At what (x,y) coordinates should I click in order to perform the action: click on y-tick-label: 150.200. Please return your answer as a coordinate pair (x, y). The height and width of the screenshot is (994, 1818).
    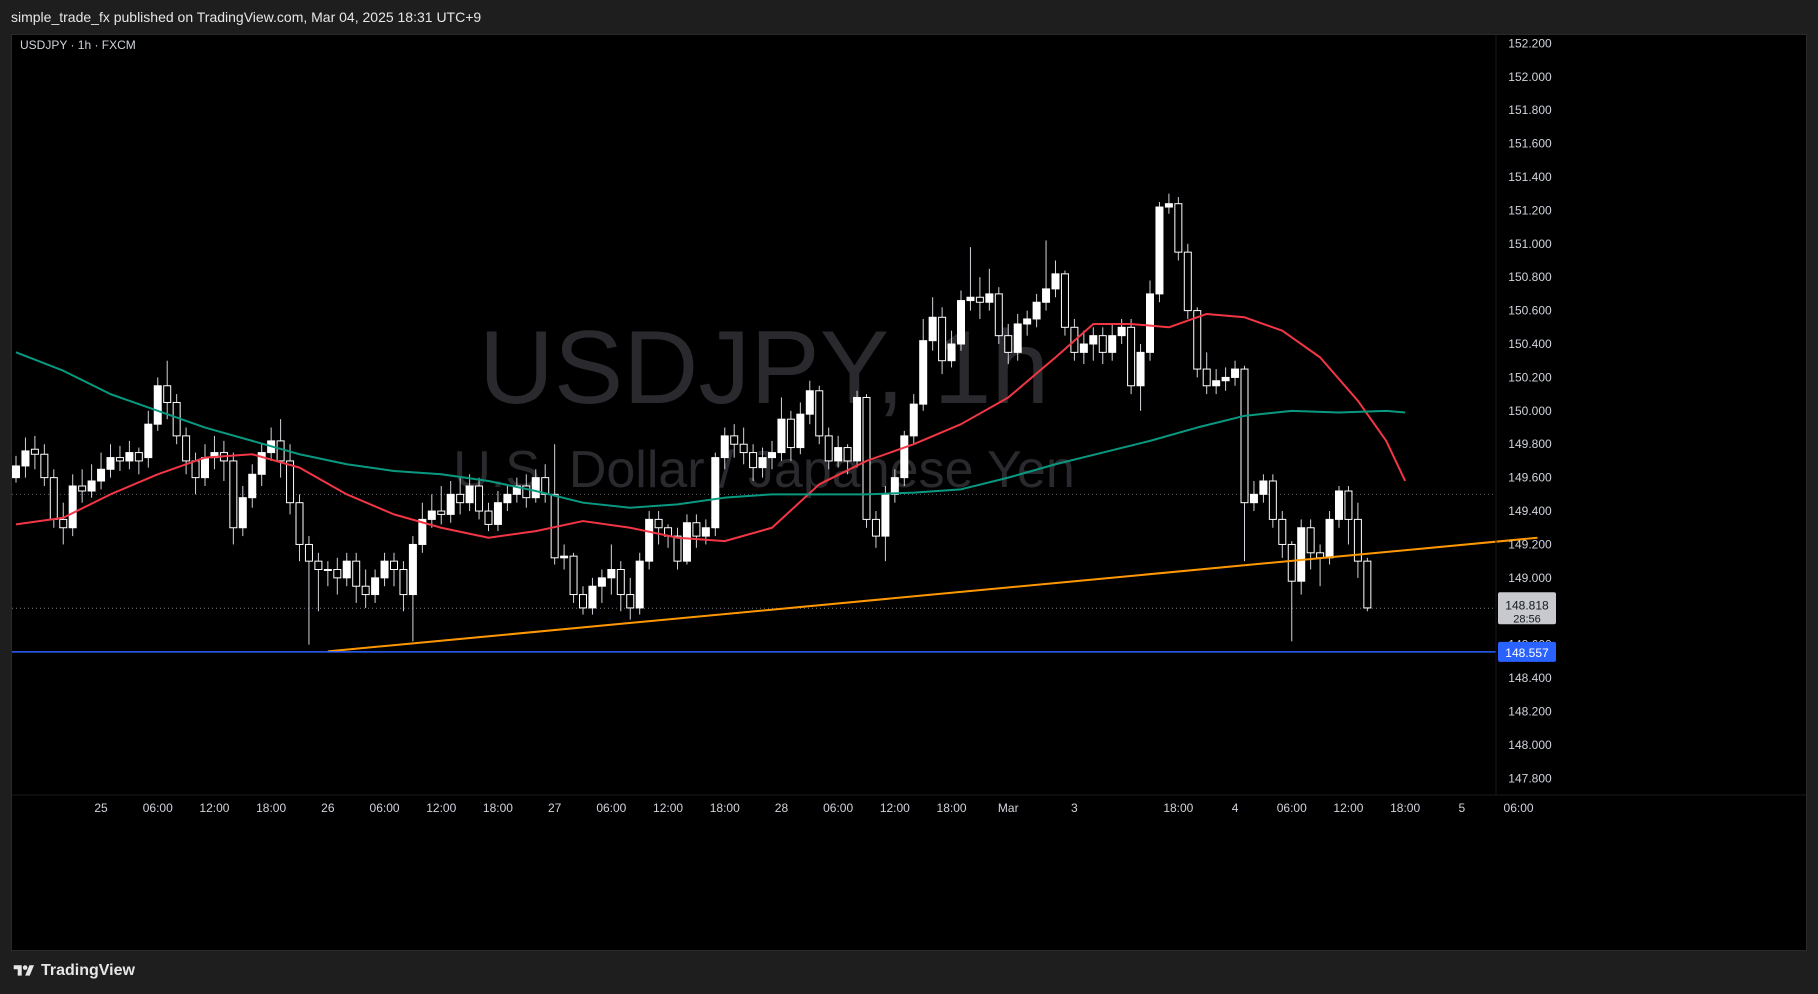
    Looking at the image, I should click on (1530, 377).